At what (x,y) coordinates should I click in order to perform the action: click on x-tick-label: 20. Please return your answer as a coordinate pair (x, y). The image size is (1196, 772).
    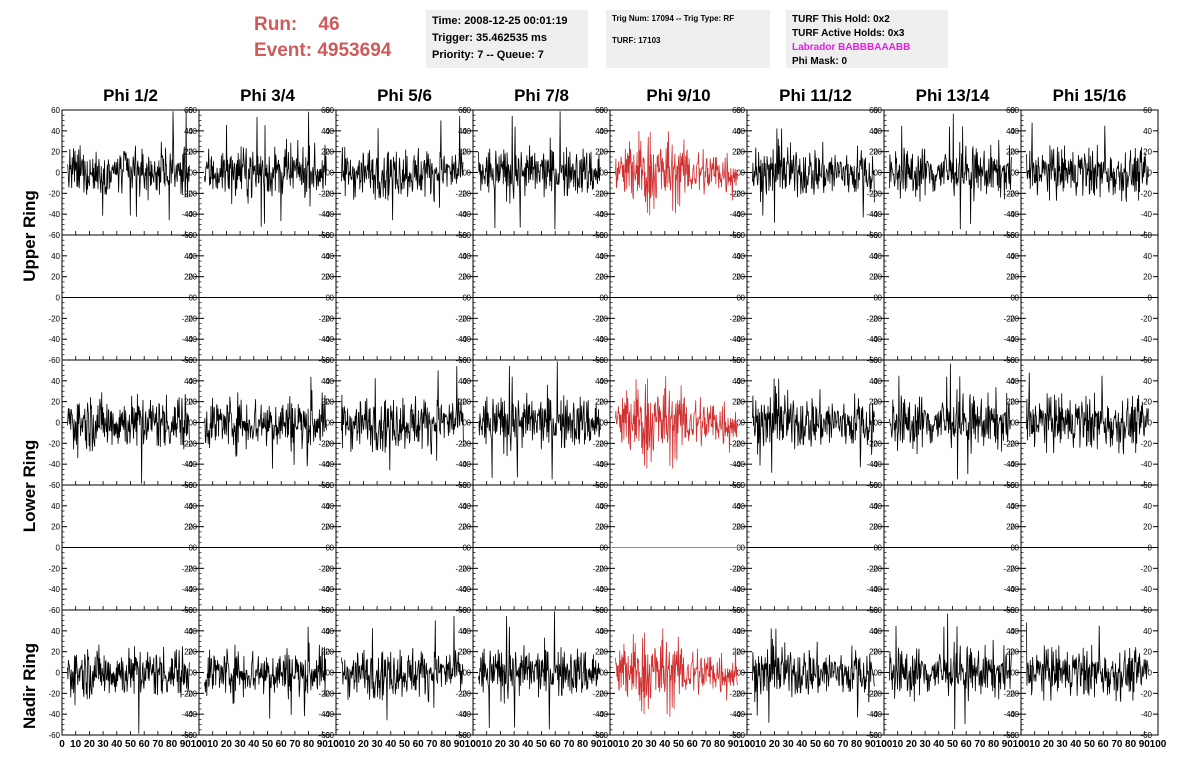
    Looking at the image, I should click on (638, 744).